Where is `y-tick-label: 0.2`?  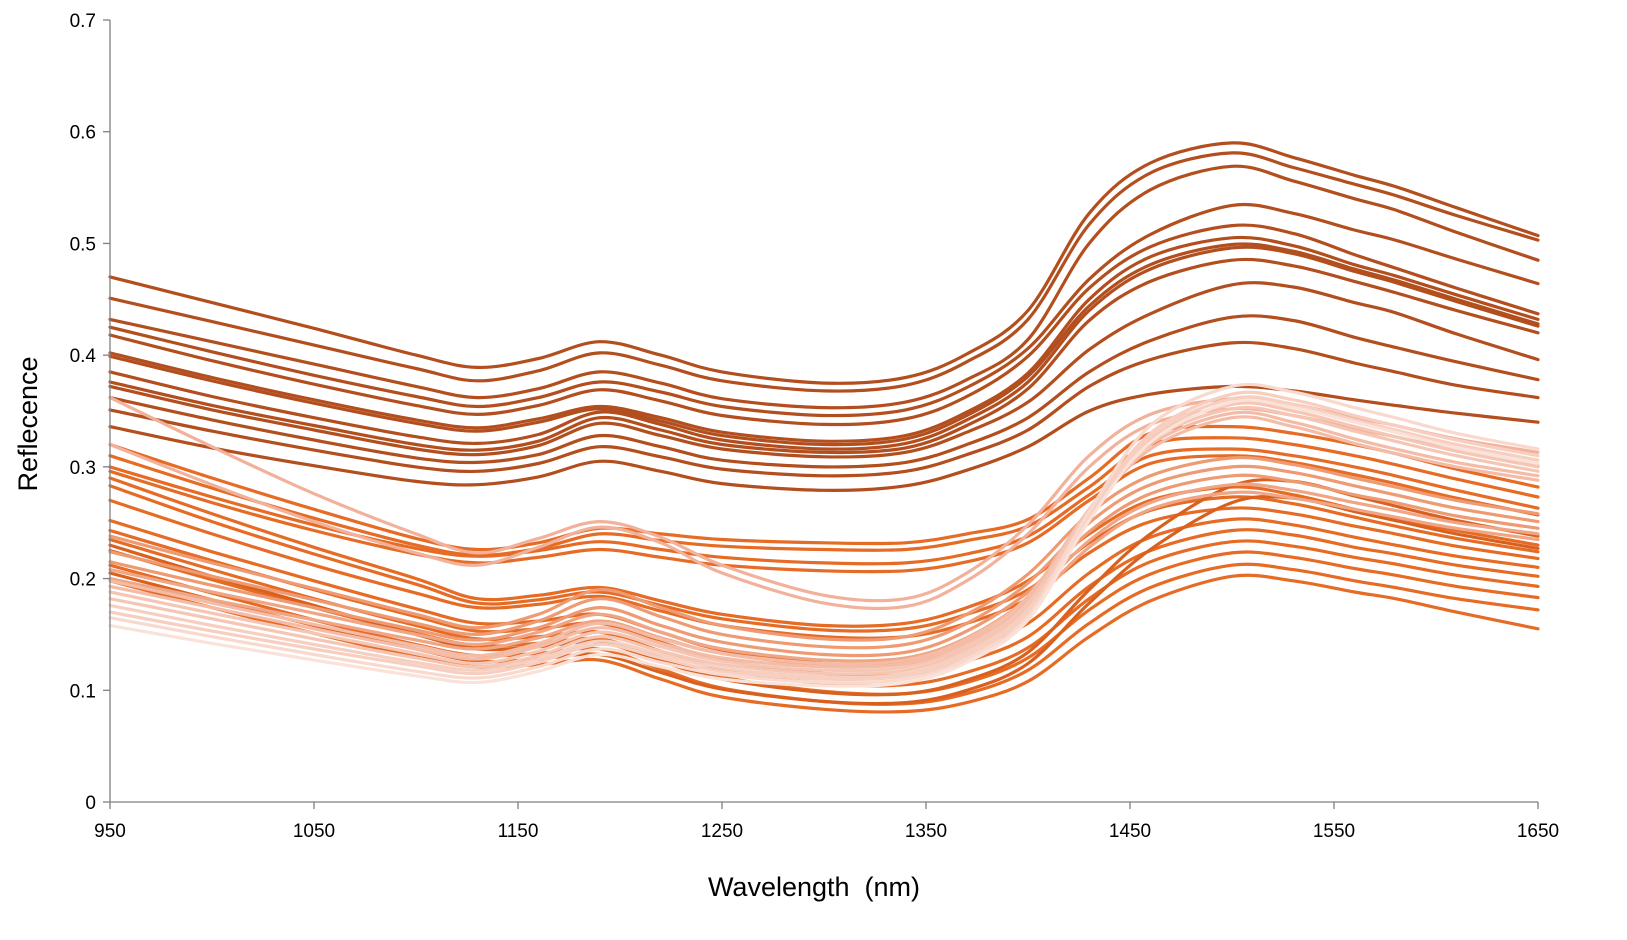
y-tick-label: 0.2 is located at coordinates (83, 580).